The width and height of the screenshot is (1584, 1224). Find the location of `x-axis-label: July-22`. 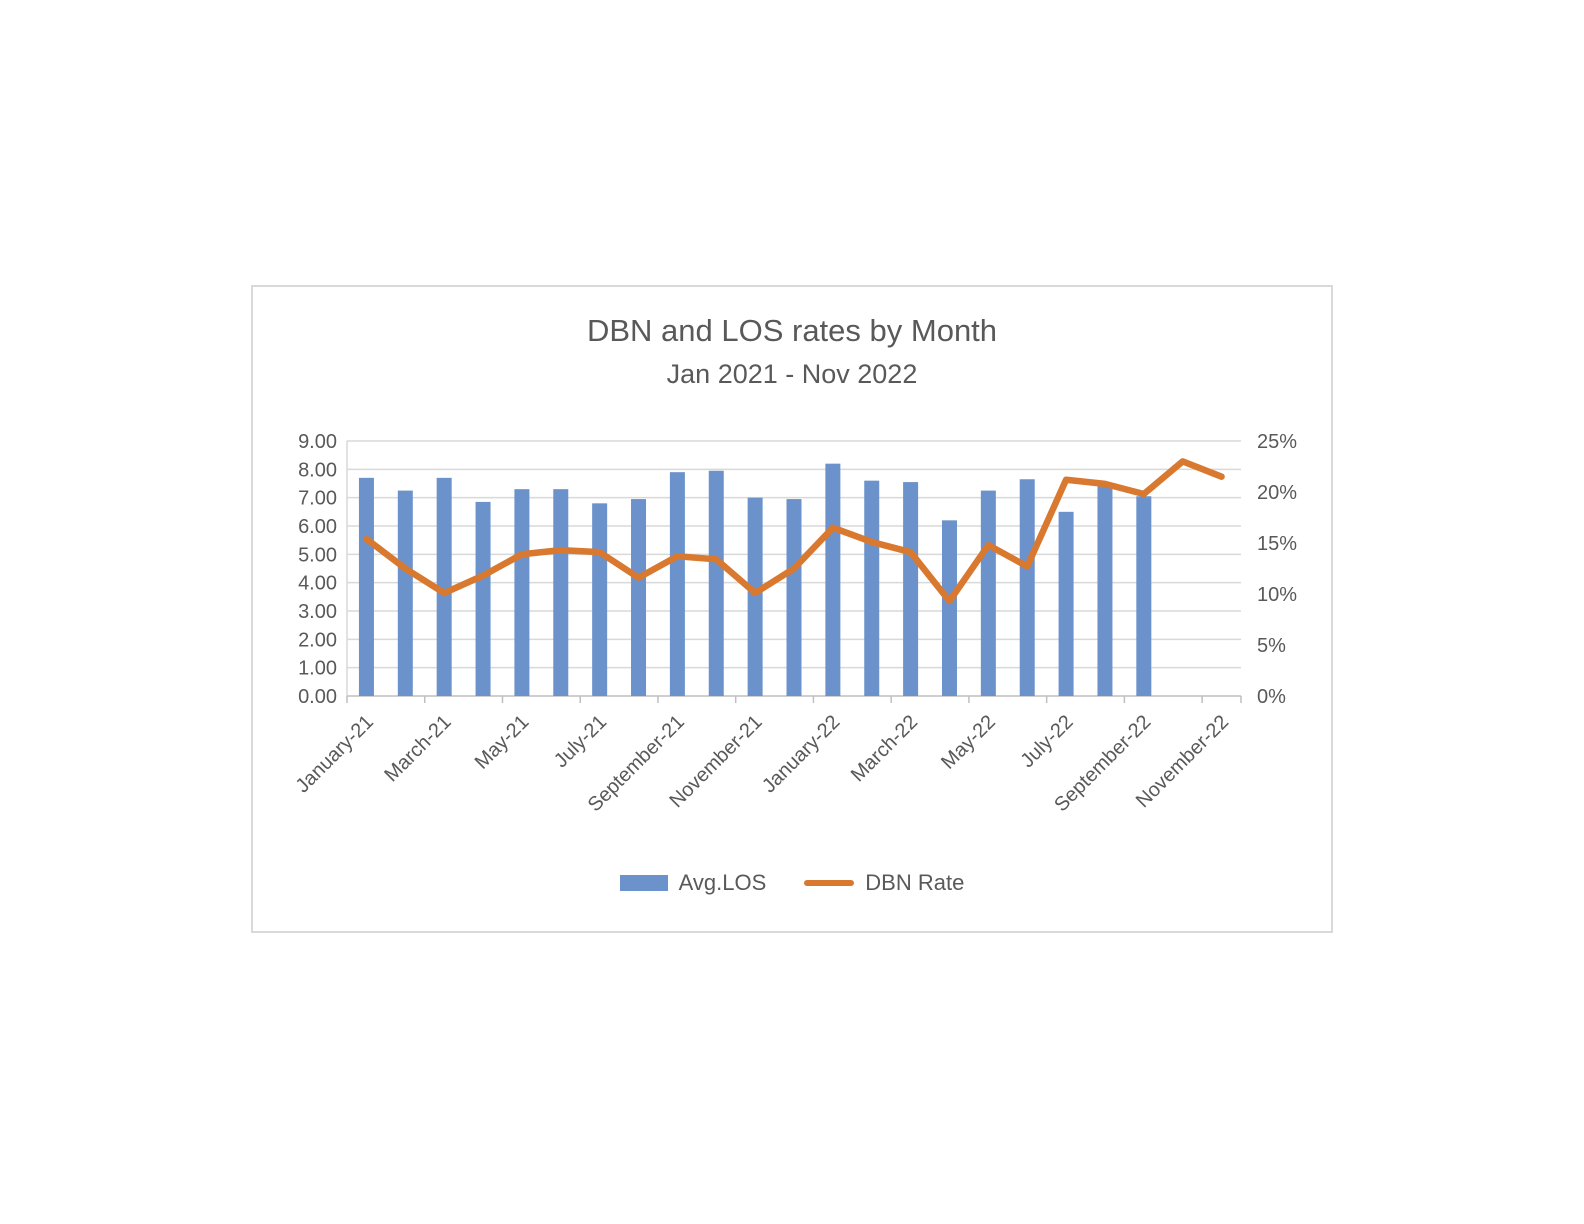

x-axis-label: July-22 is located at coordinates (1046, 741).